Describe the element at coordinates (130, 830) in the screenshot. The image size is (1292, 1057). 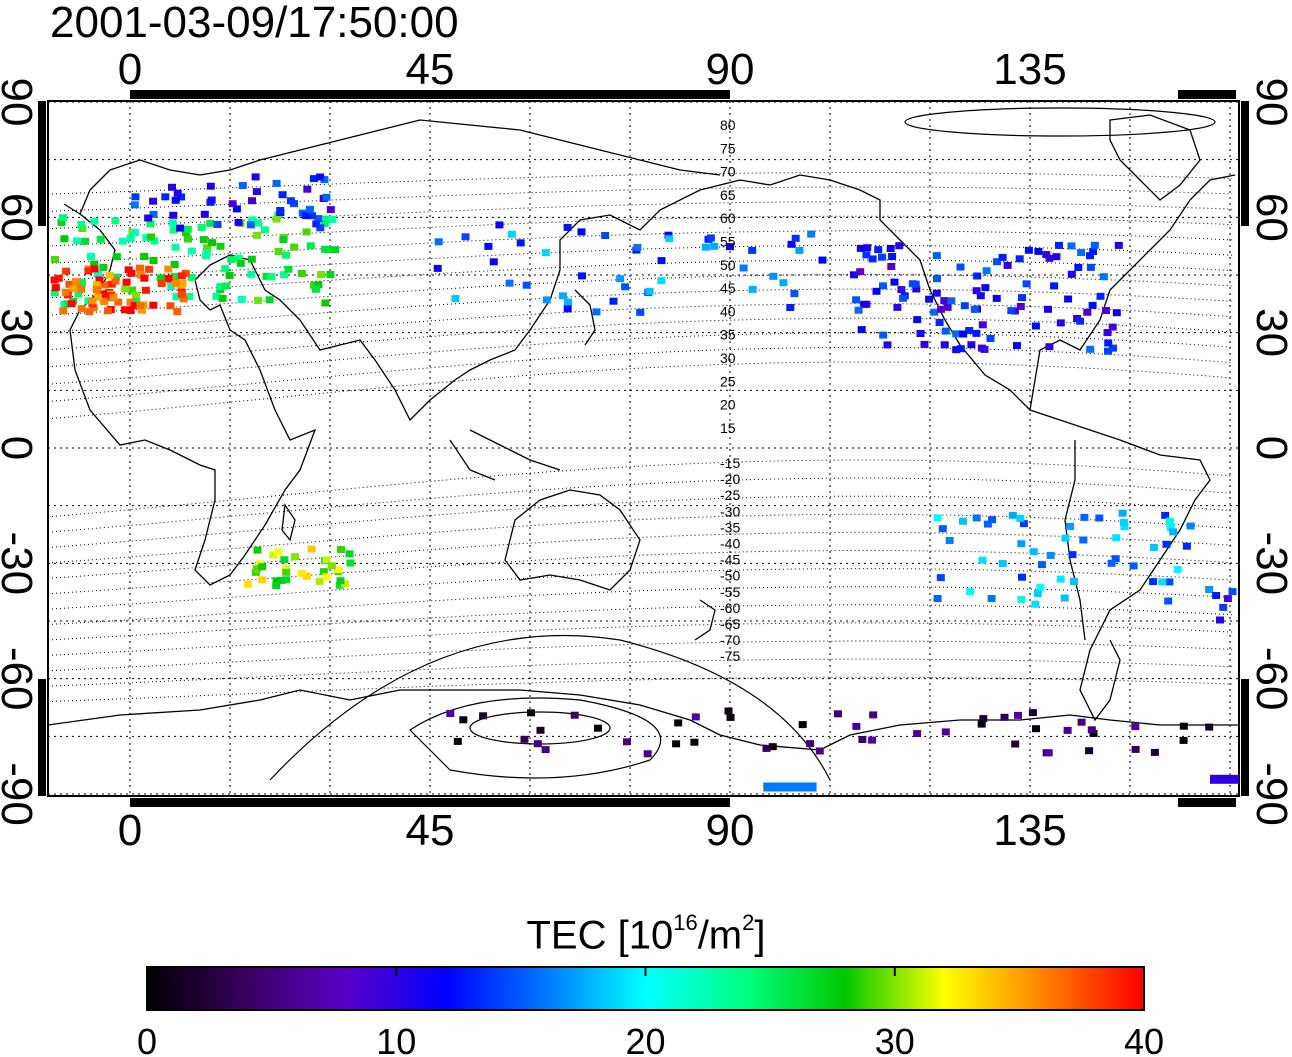
I see `longitude-tick-label: 0` at that location.